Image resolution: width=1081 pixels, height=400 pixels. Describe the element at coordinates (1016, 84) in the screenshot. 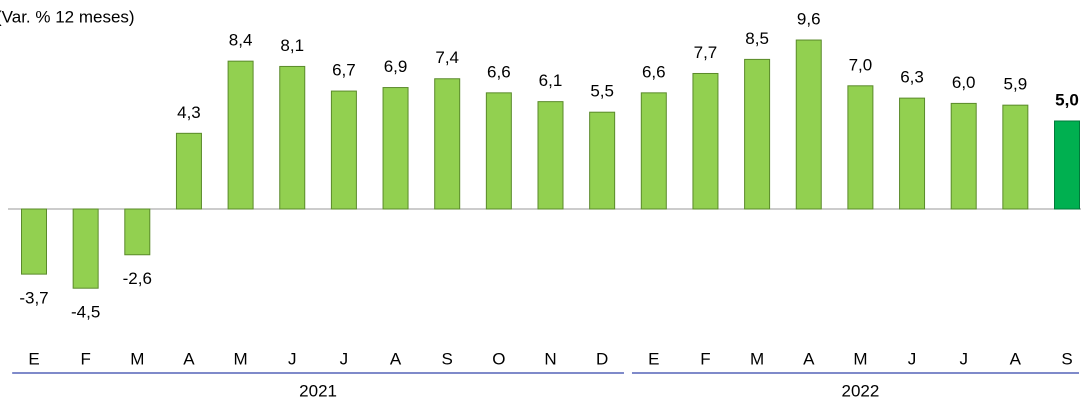

I see `value-label: 5,9` at that location.